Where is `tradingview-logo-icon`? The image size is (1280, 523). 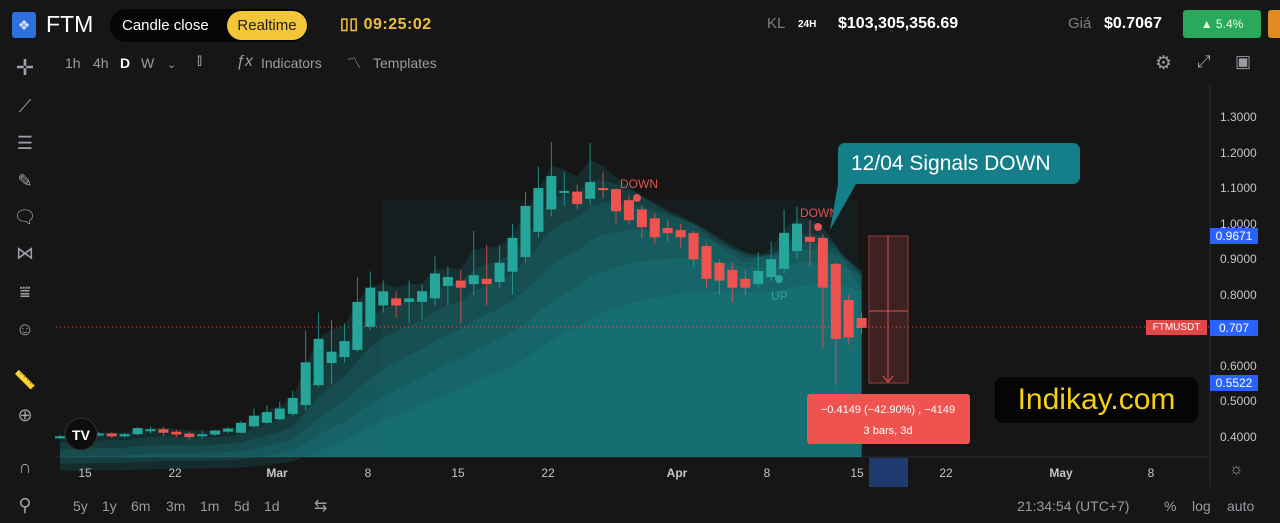
tradingview-logo-icon is located at coordinates (81, 434).